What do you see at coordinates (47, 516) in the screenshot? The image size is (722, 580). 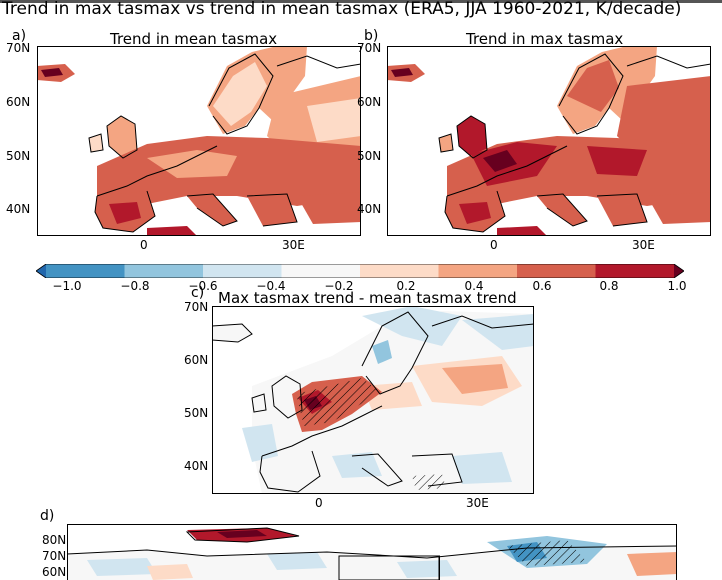 I see `panel-d-label: d)` at bounding box center [47, 516].